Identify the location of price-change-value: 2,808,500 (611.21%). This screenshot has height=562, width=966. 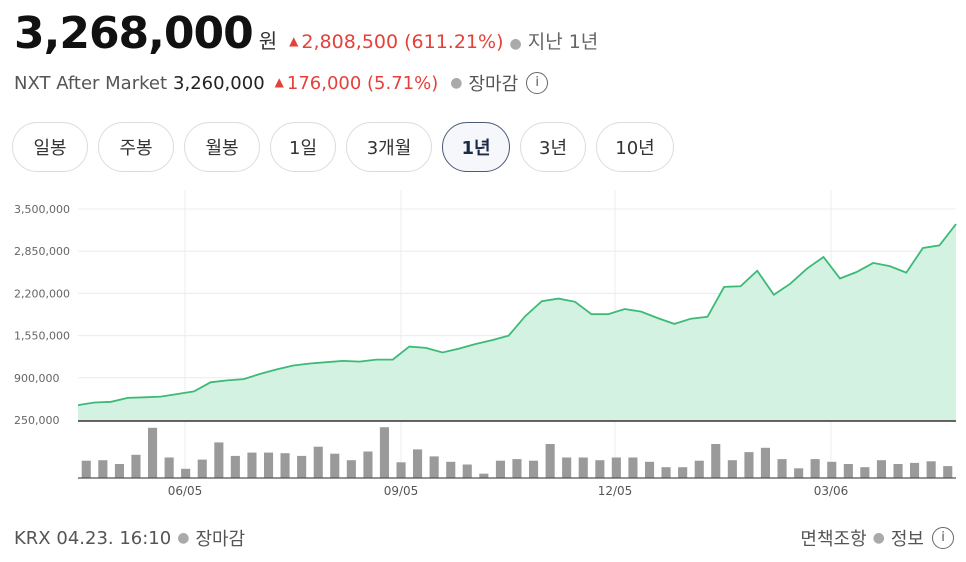
(402, 42).